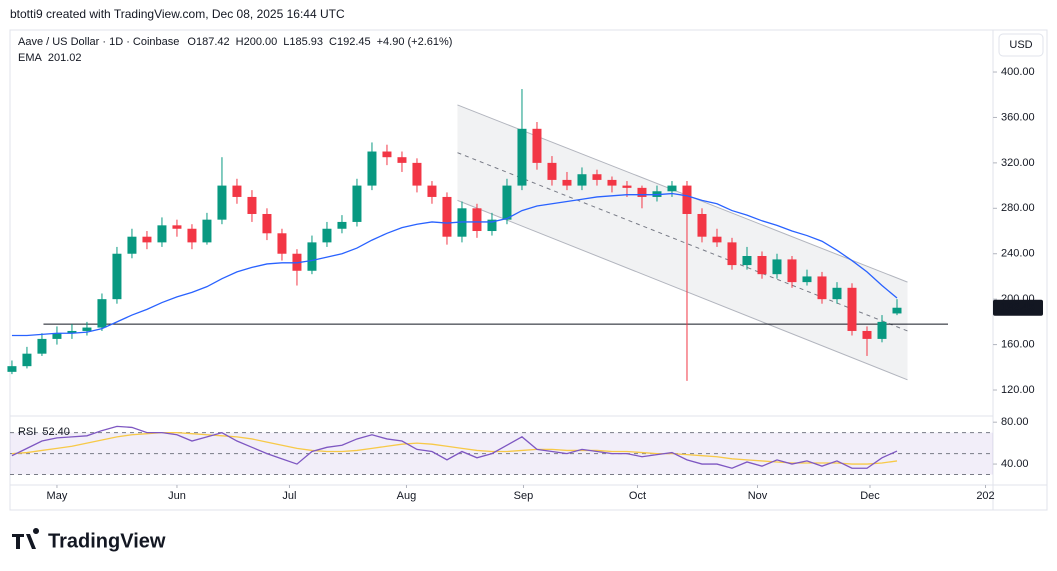 The image size is (1057, 571). Describe the element at coordinates (985, 496) in the screenshot. I see `x-tick-label: 202` at that location.